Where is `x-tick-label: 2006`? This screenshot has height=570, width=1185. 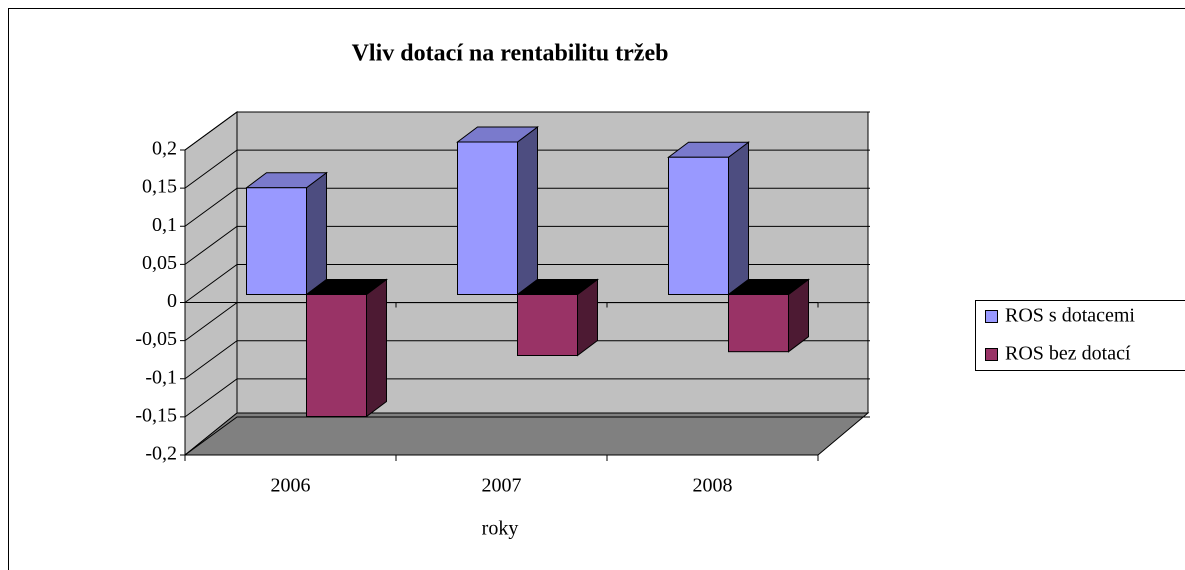
x-tick-label: 2006 is located at coordinates (291, 486).